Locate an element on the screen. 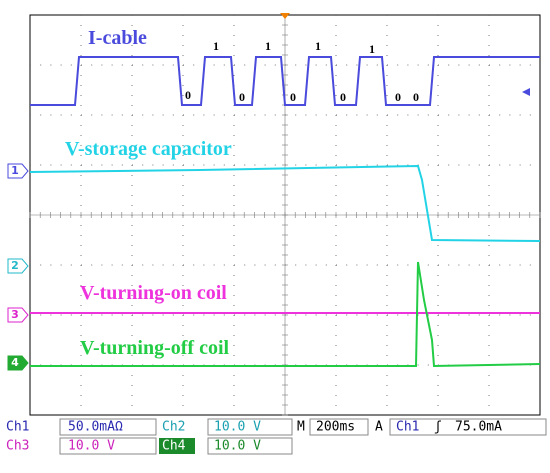 The width and height of the screenshot is (550, 473). channel-marker-text: 2 is located at coordinates (15, 265).